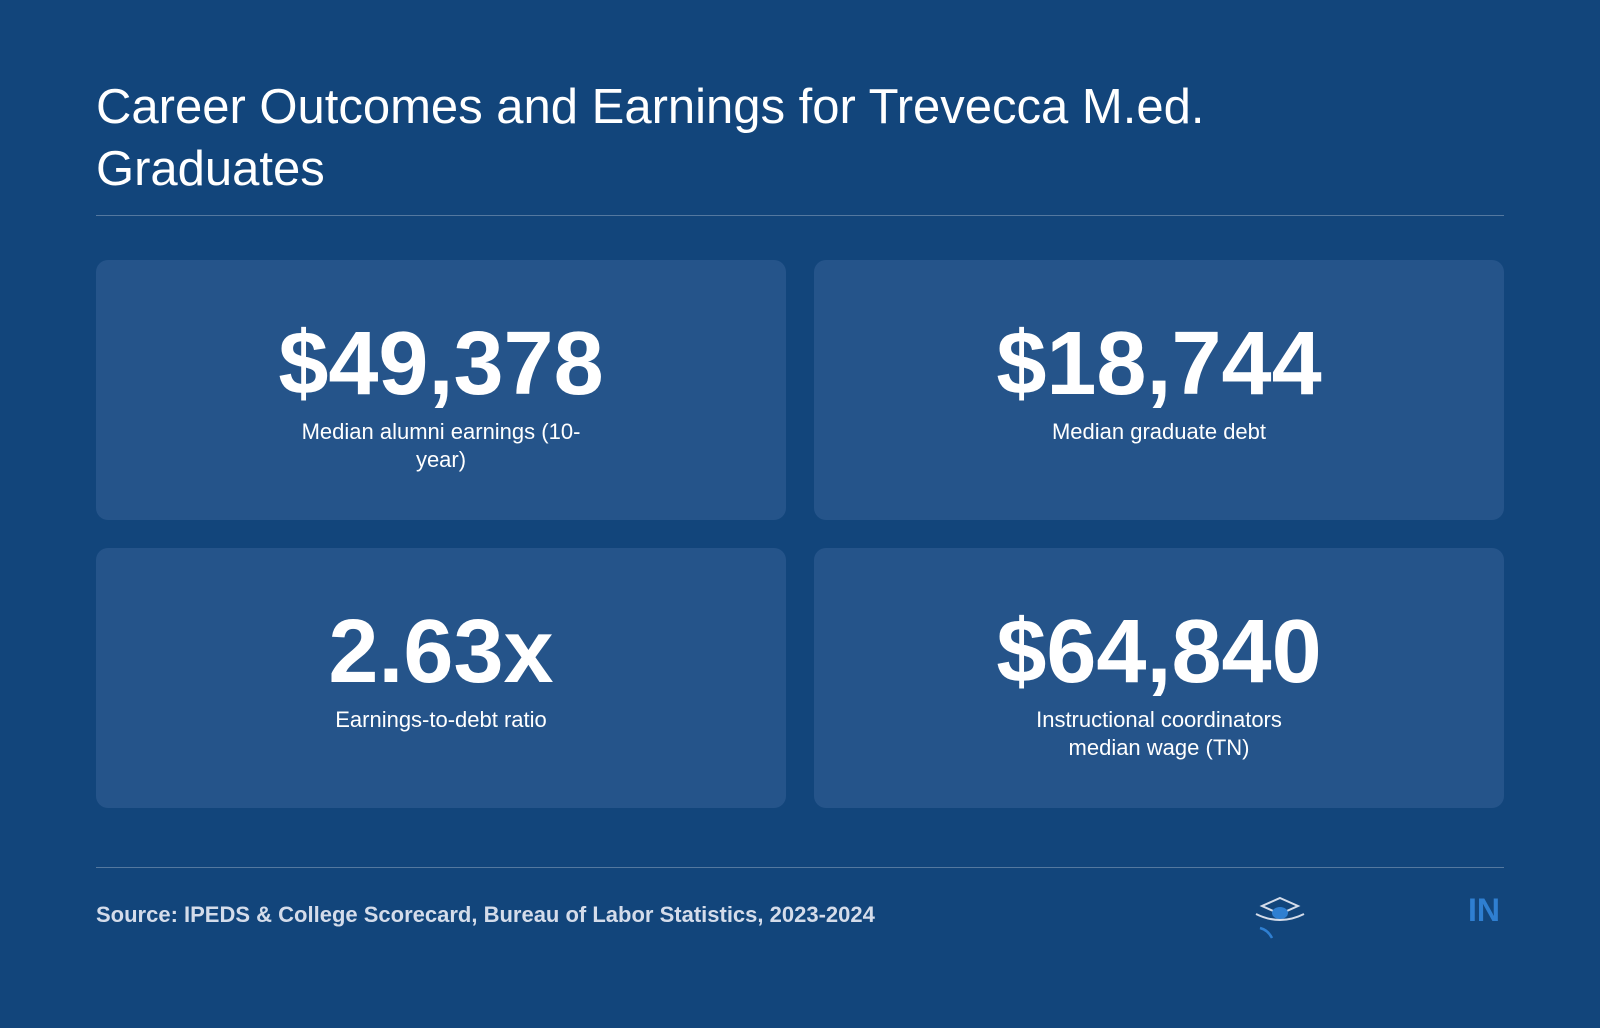 This screenshot has width=1600, height=1028. Describe the element at coordinates (441, 445) in the screenshot. I see `stat-label: Median alumni earnings (10-year)` at that location.